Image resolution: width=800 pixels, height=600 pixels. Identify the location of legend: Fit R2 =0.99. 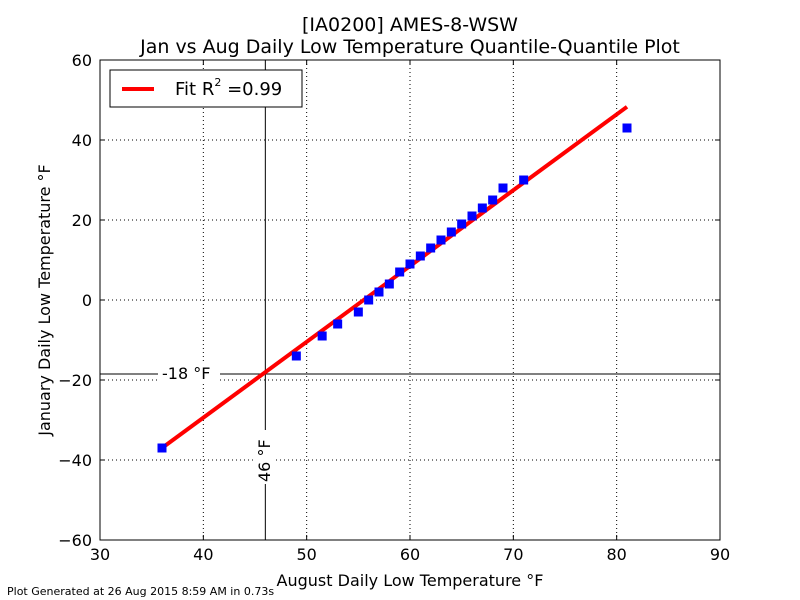
(206, 88).